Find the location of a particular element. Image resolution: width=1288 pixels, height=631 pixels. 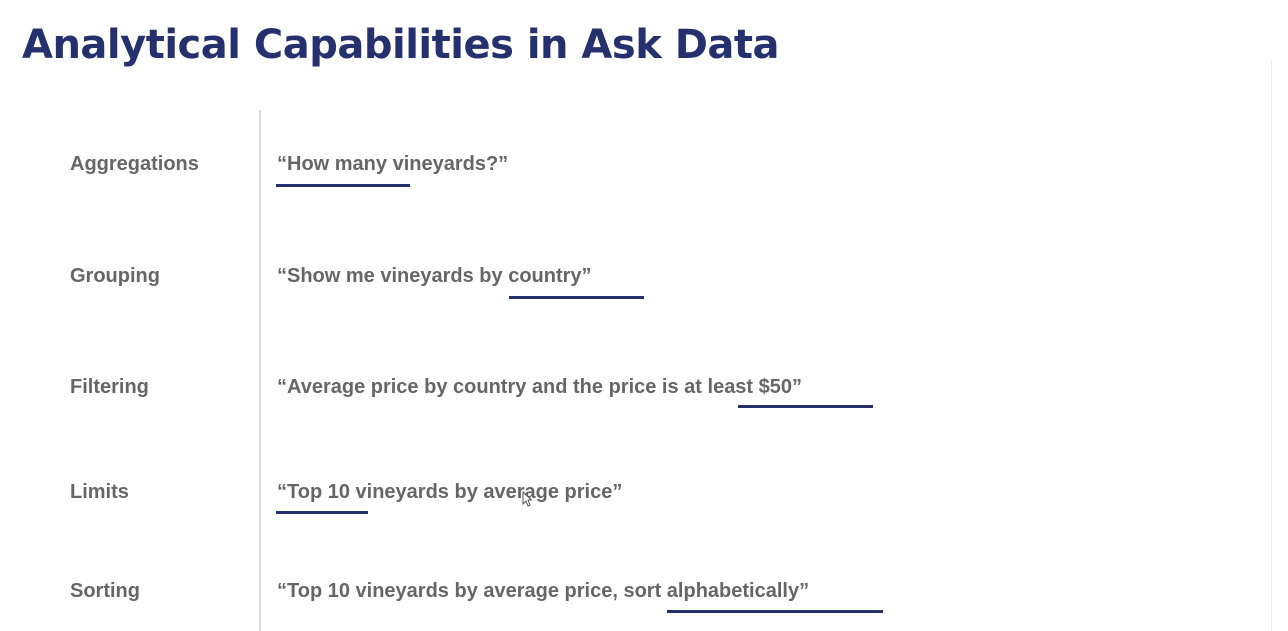

mouse-pointer-icon is located at coordinates (527, 499).